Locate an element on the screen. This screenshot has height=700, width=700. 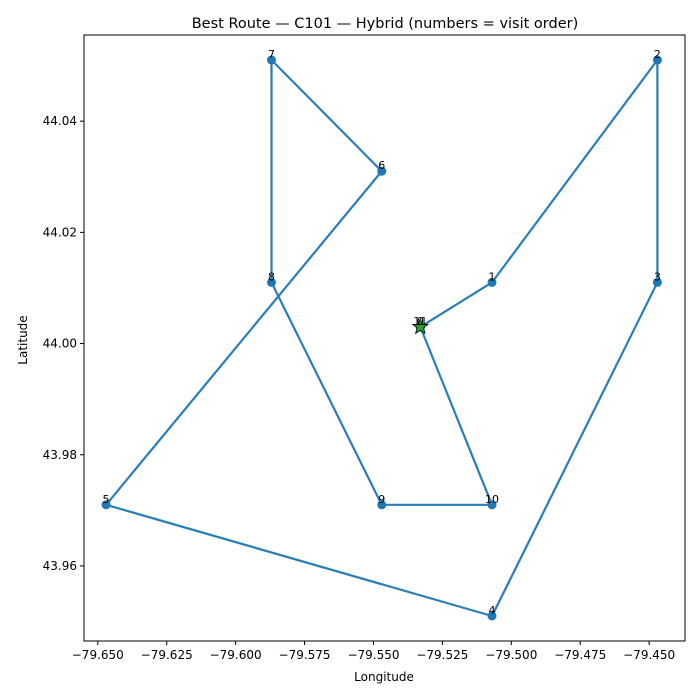
x-tick-label-7: −79.475 is located at coordinates (580, 655).